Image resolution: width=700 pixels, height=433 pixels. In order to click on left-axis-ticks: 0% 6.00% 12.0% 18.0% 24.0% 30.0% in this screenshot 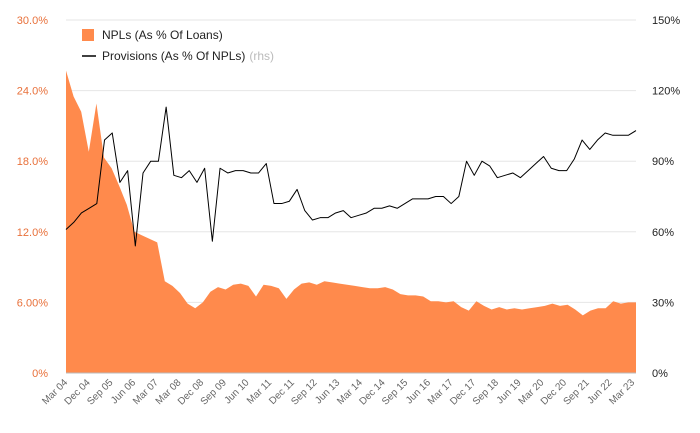, I will do `click(32, 197)`.